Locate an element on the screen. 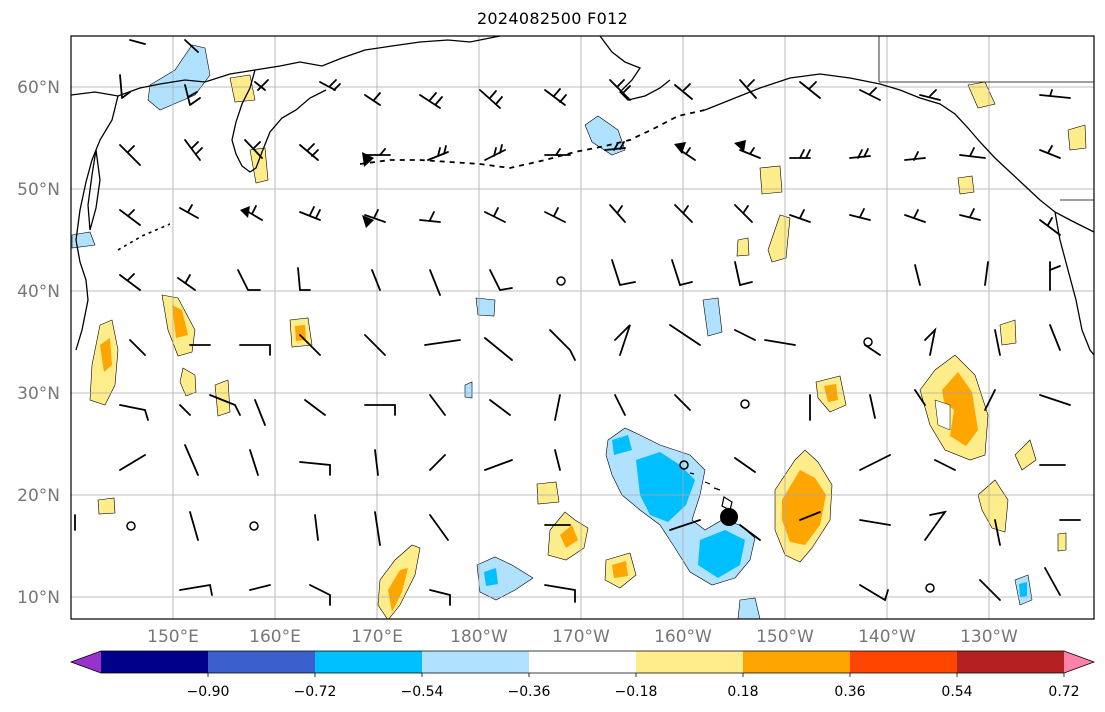 This screenshot has width=1105, height=712. colorbar-tick-label: −0.54 is located at coordinates (422, 692).